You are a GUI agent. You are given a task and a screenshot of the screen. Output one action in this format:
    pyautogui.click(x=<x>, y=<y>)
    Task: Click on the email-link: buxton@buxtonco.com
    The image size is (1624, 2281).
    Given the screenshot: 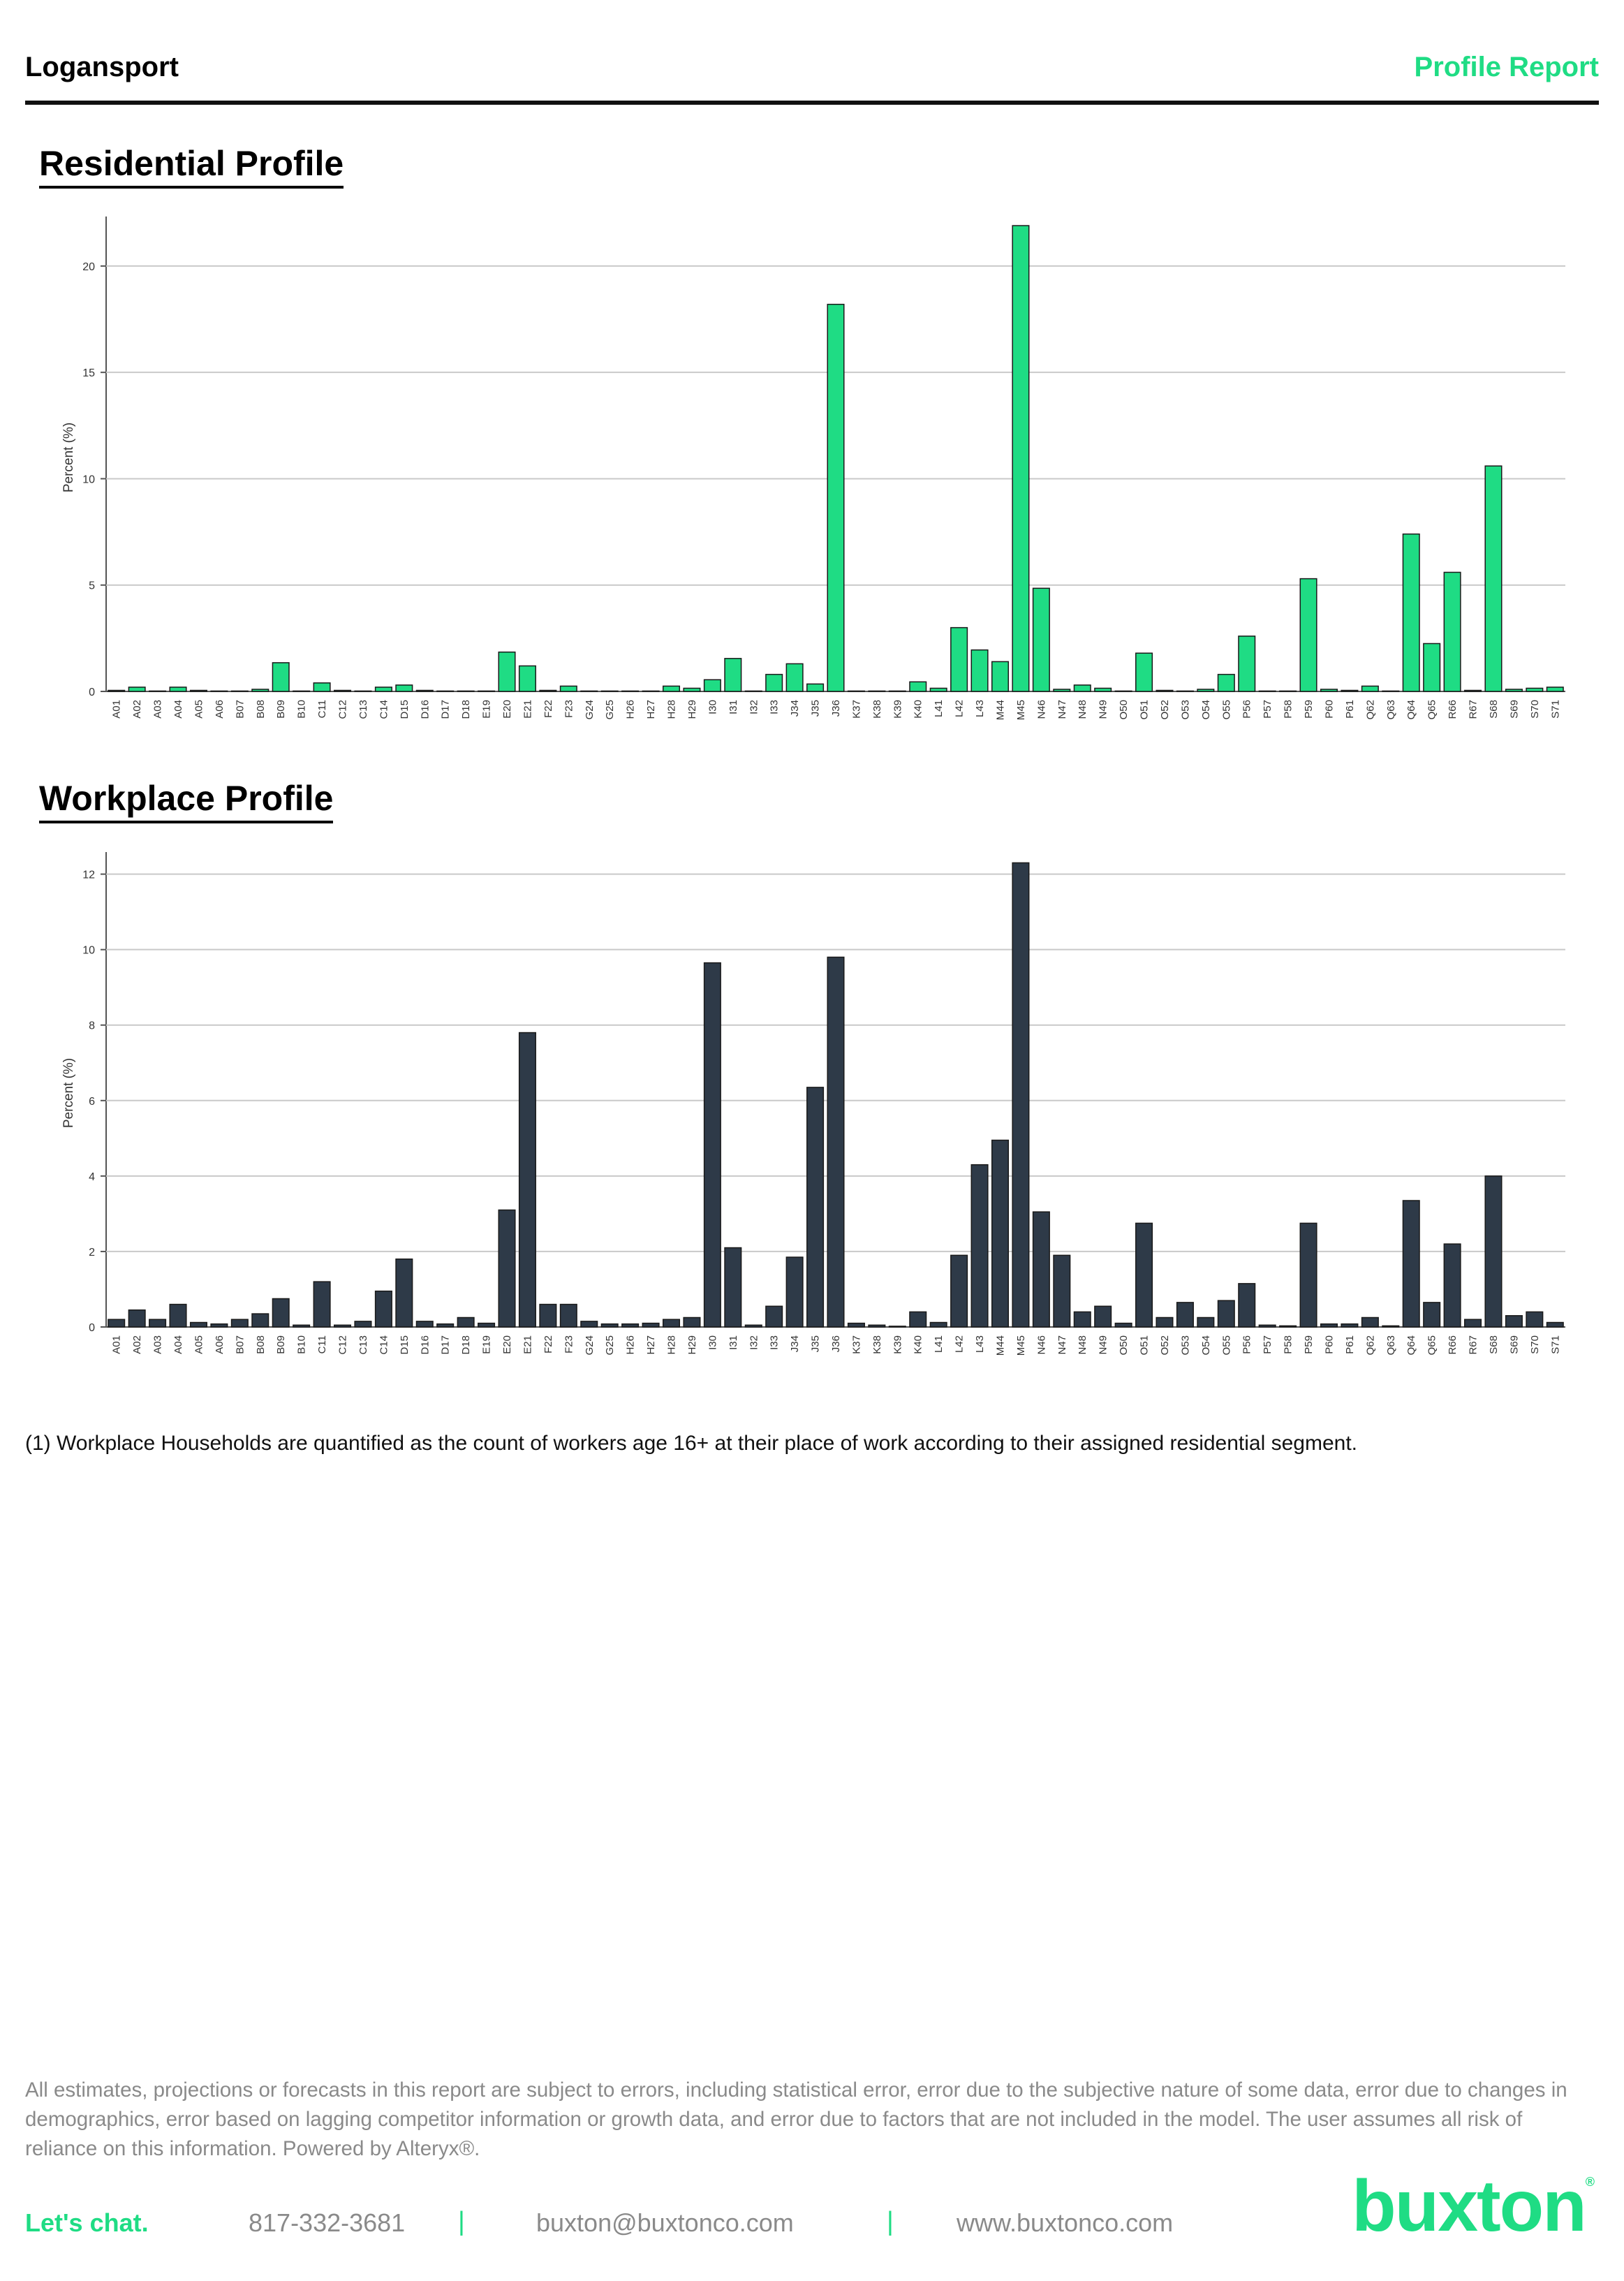 What is the action you would take?
    pyautogui.click(x=665, y=2222)
    